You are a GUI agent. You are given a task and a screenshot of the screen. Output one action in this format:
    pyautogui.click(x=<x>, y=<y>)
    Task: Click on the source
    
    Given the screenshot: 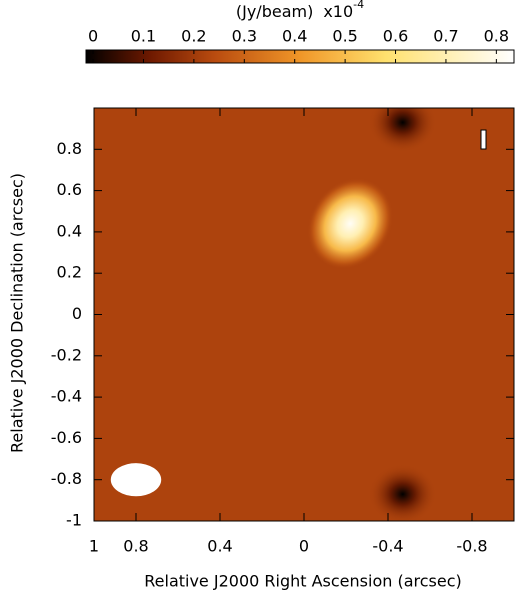 What is the action you would take?
    pyautogui.click(x=350, y=224)
    